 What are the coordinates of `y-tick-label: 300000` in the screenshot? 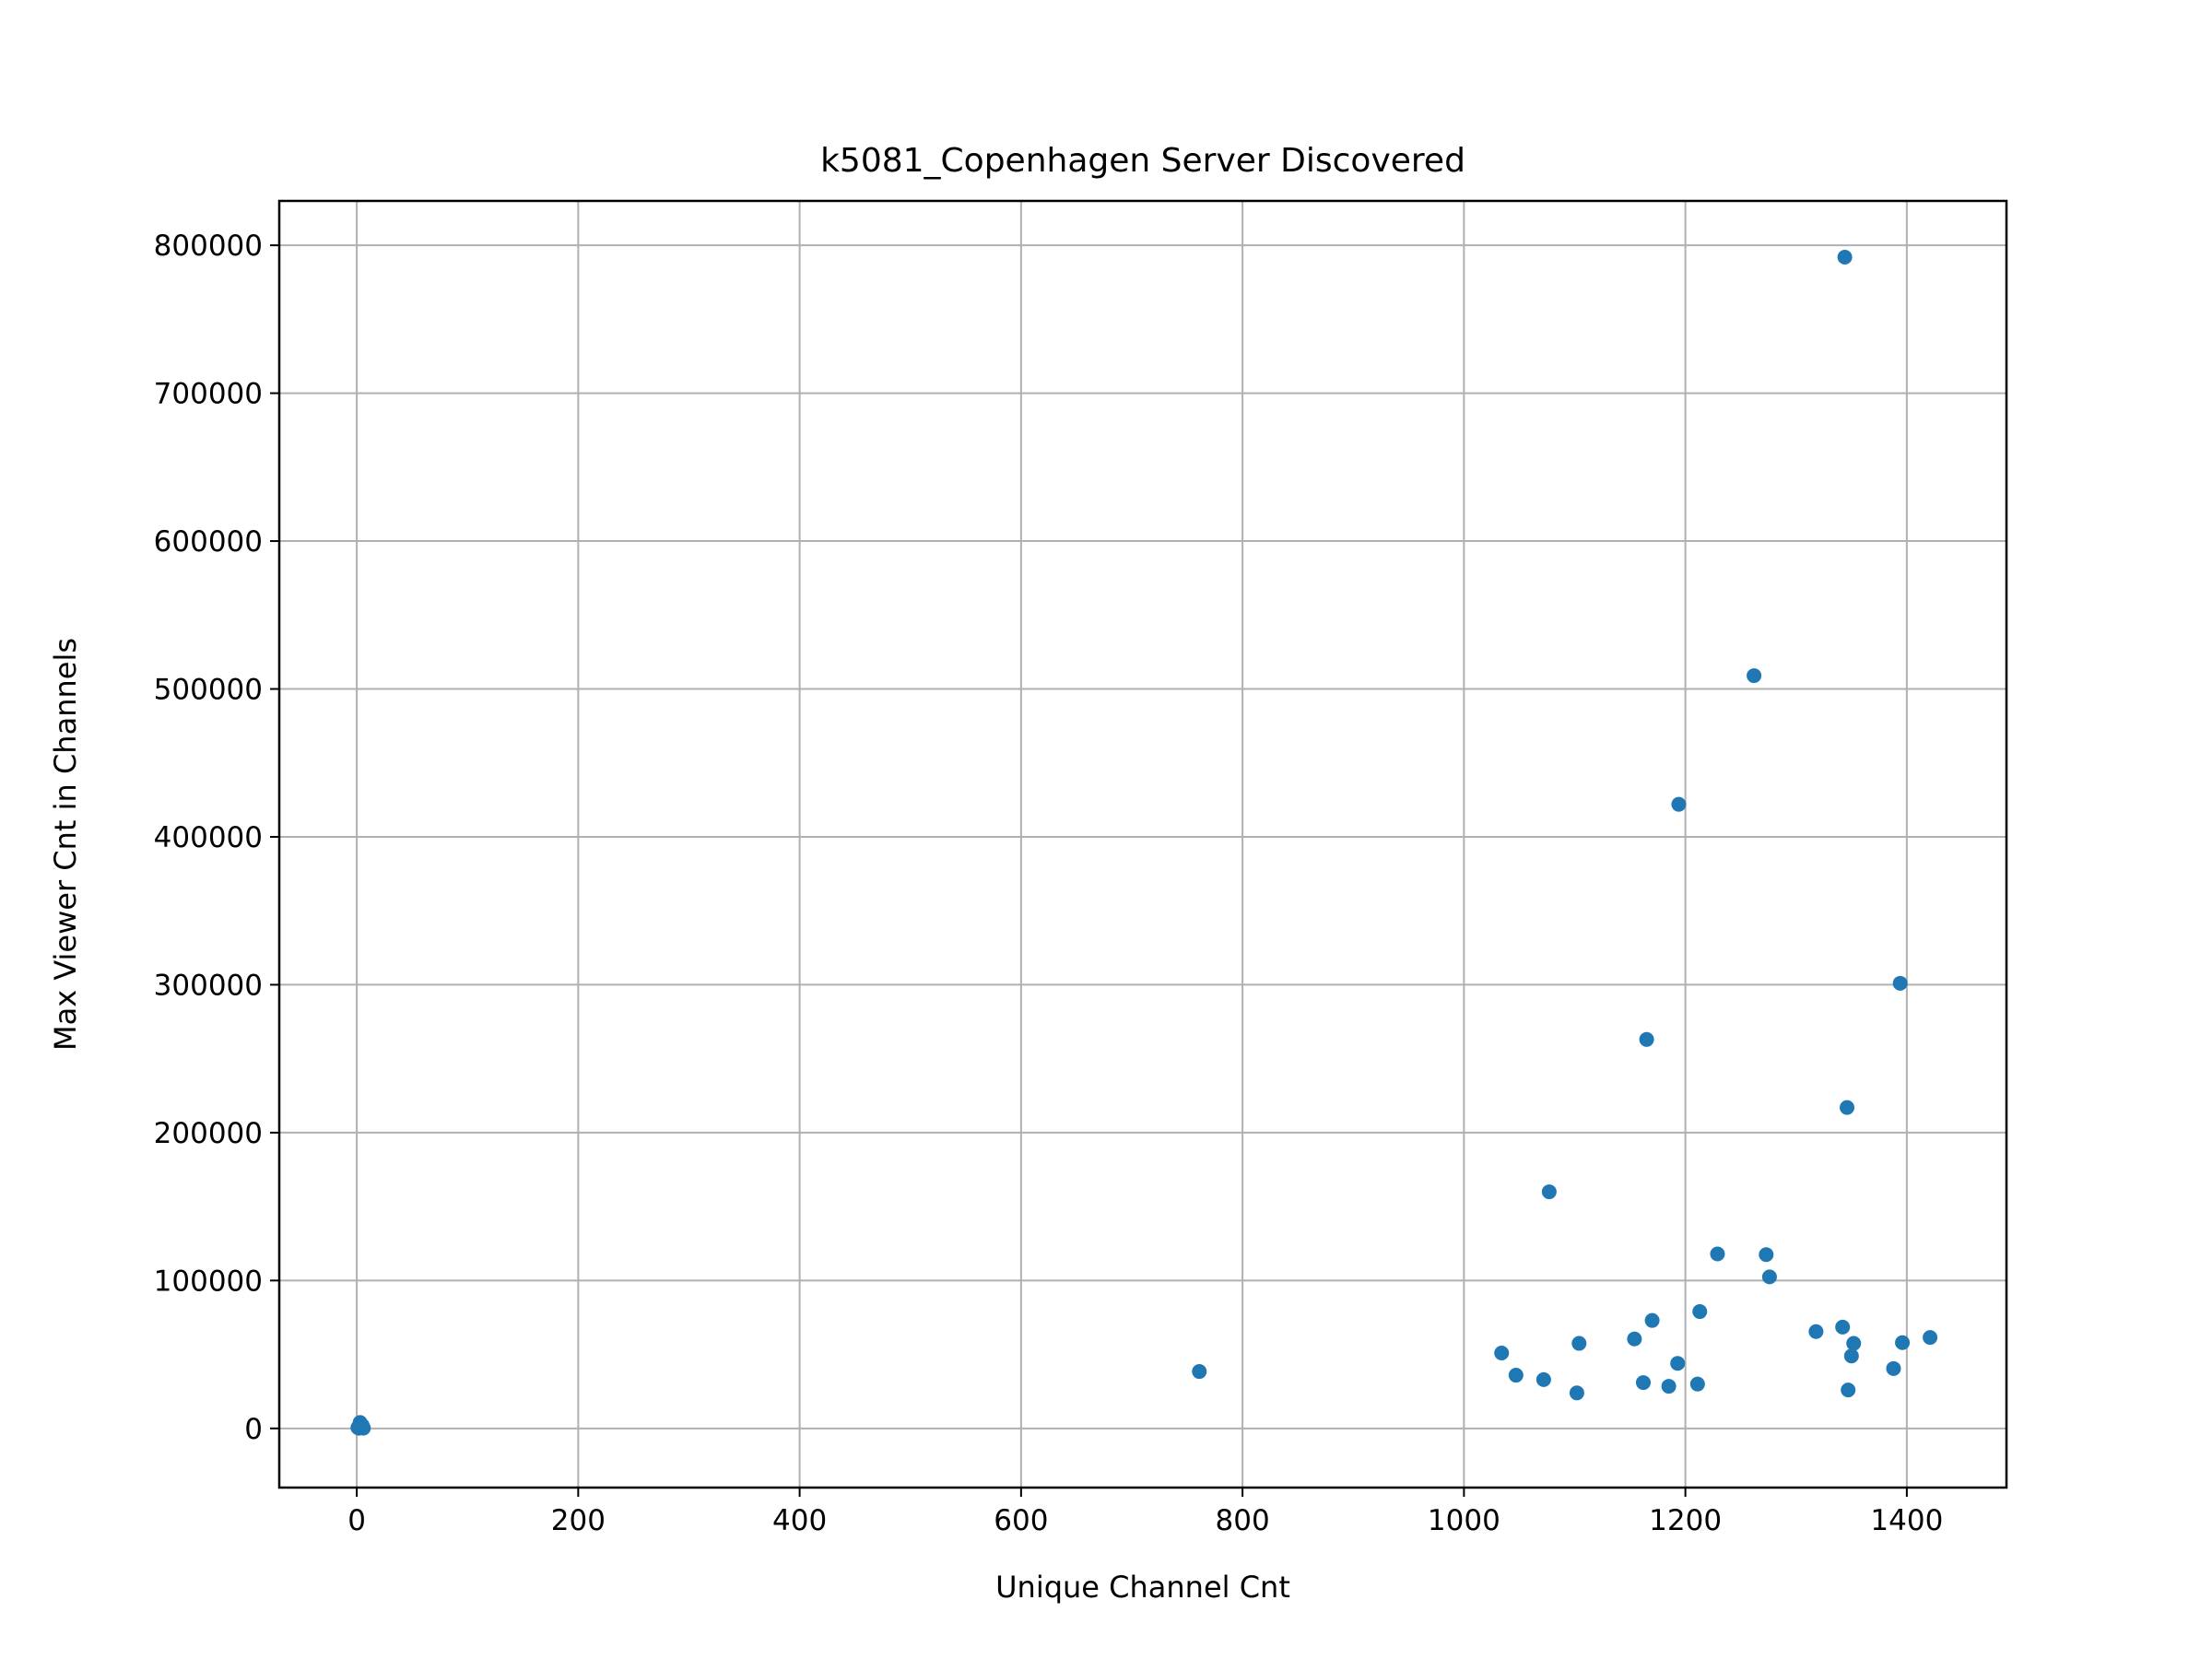 It's located at (208, 985).